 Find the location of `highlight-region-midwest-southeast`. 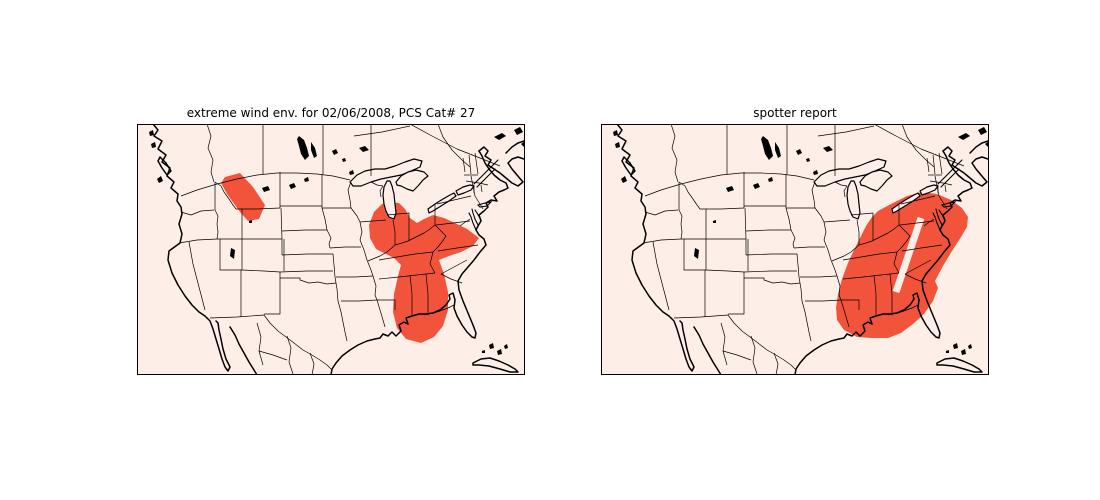

highlight-region-midwest-southeast is located at coordinates (424, 272).